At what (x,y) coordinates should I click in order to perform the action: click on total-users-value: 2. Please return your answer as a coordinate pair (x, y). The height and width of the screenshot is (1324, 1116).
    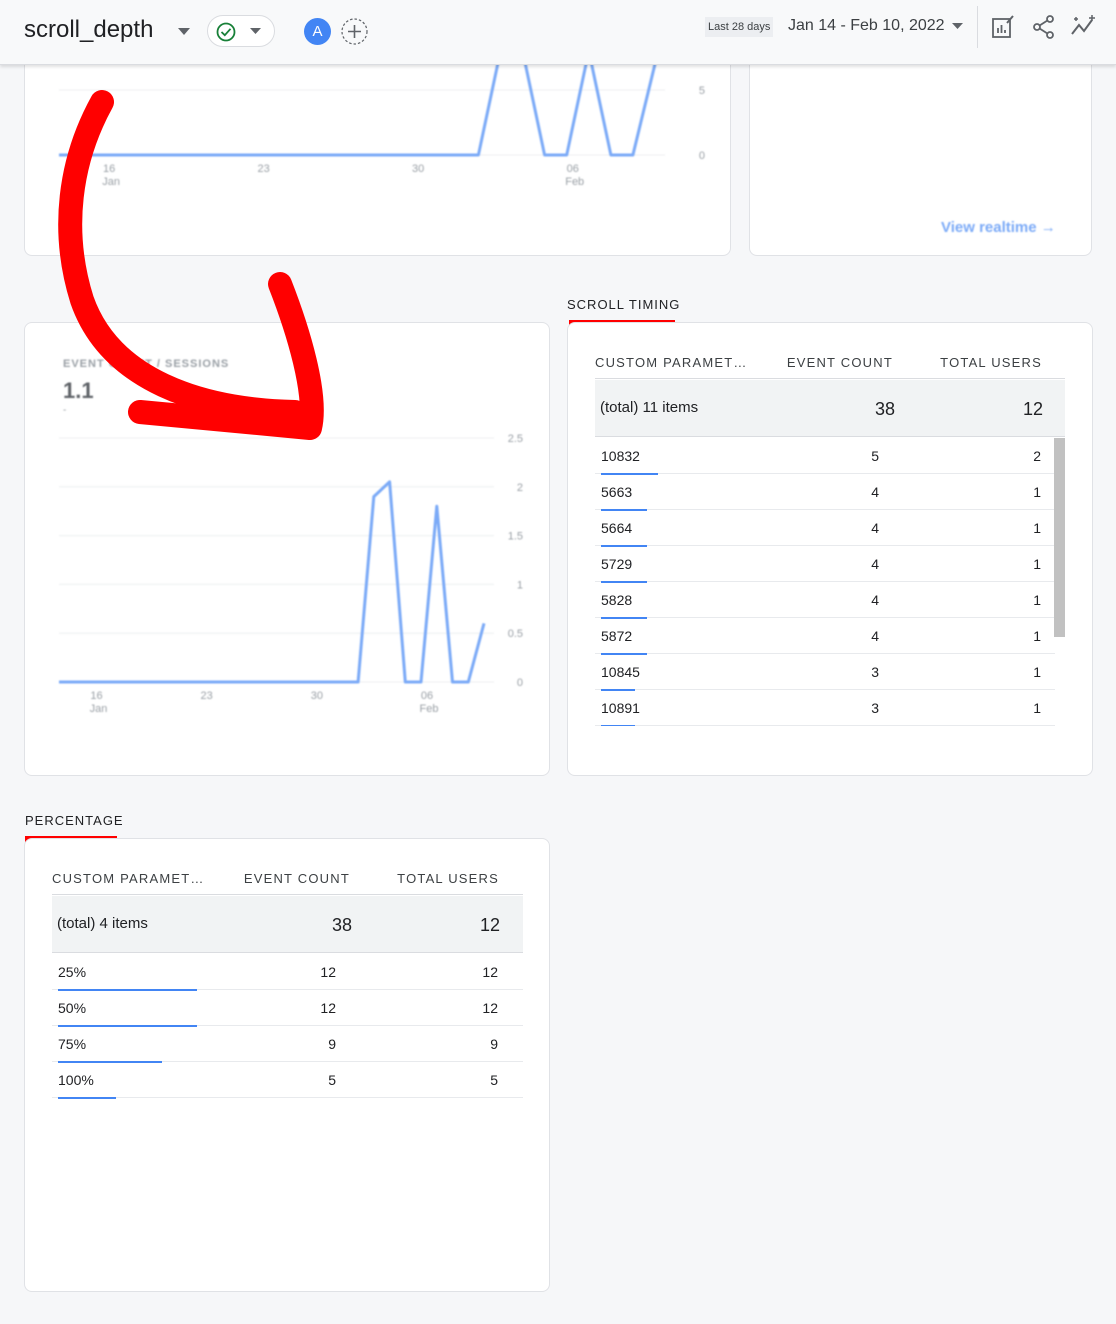
    Looking at the image, I should click on (1037, 456).